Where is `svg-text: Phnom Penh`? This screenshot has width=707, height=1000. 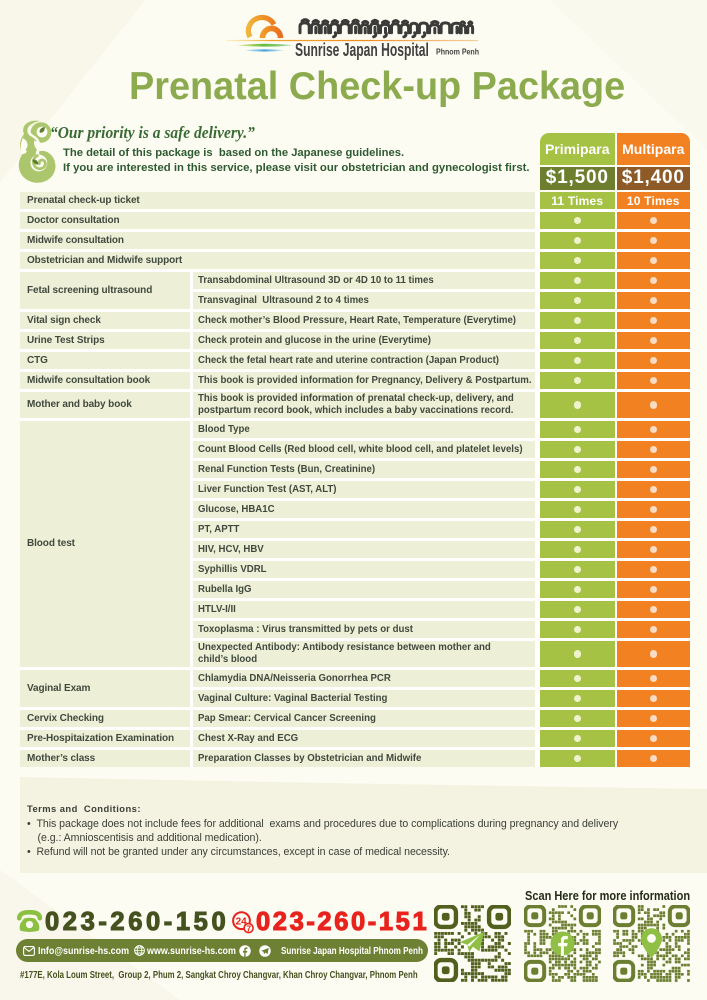
svg-text: Phnom Penh is located at coordinates (457, 52).